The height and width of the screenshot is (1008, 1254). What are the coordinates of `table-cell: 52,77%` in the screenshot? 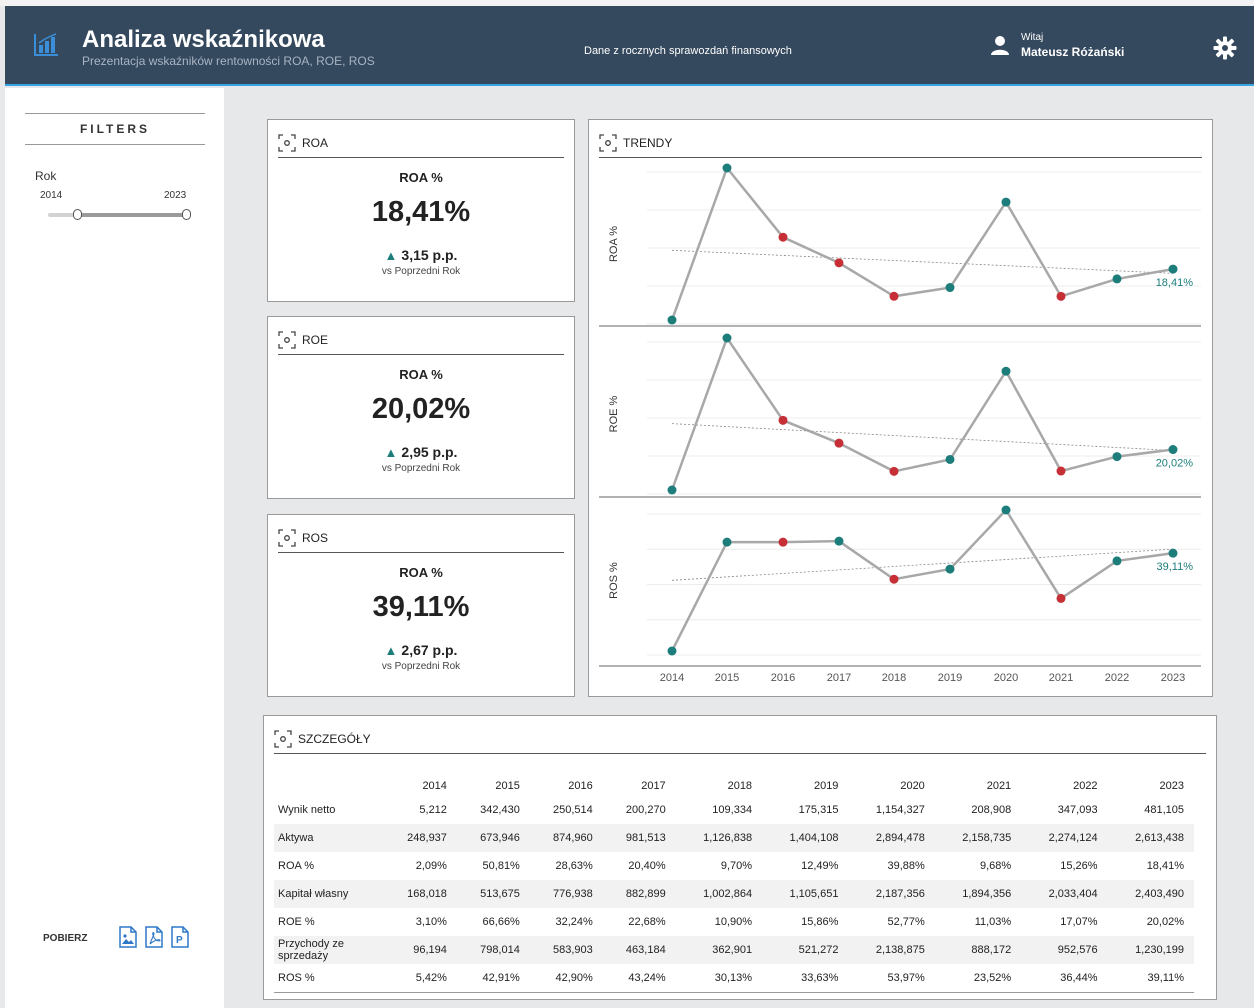 It's located at (906, 922).